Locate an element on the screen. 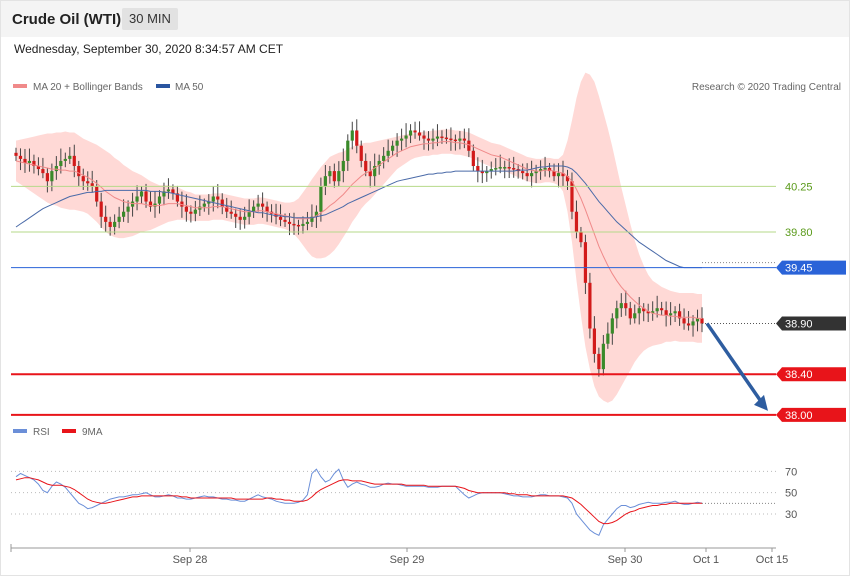  rsi-tick-label: 50 is located at coordinates (791, 494).